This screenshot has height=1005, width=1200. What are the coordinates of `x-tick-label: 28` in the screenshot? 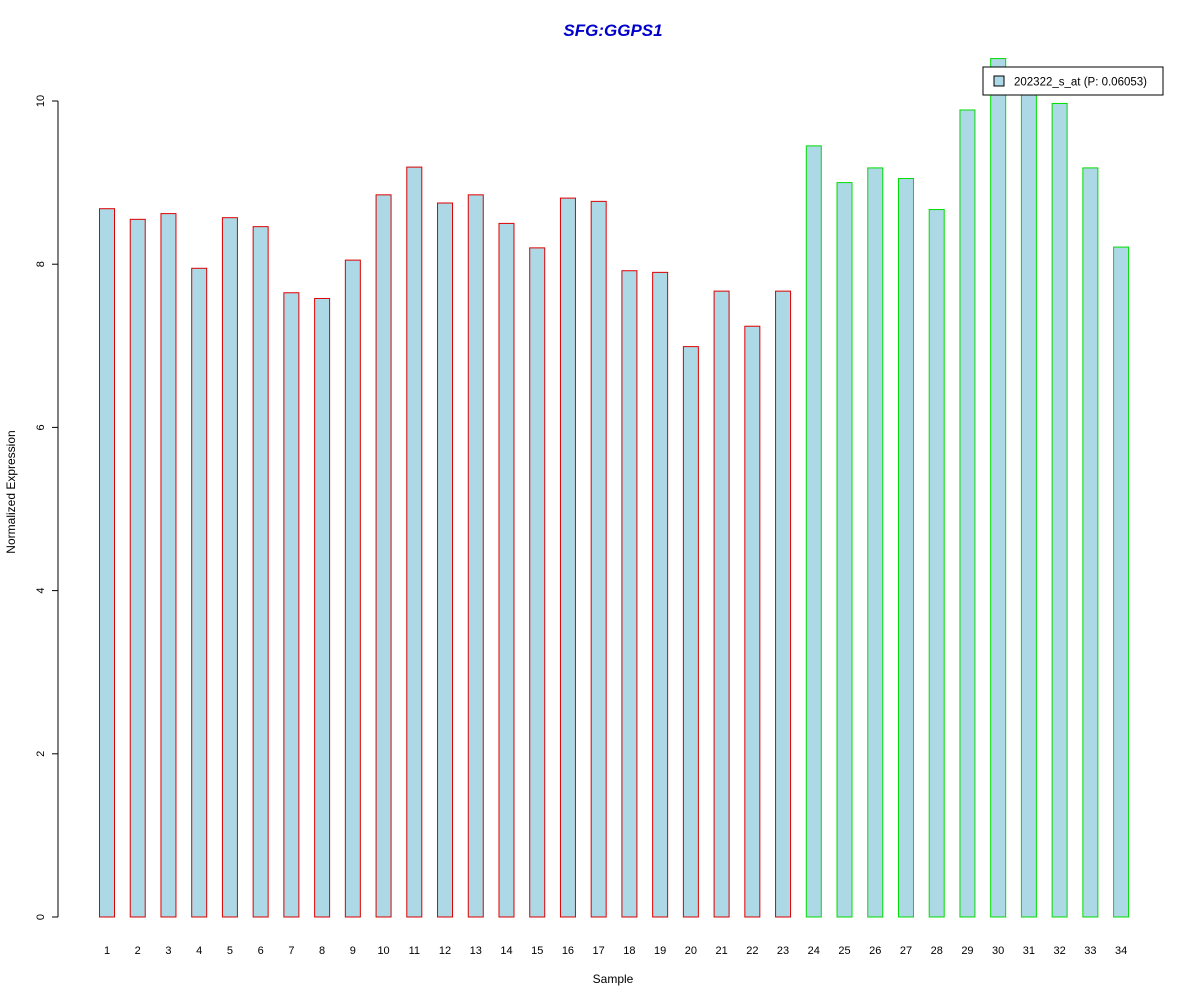 It's located at (937, 951).